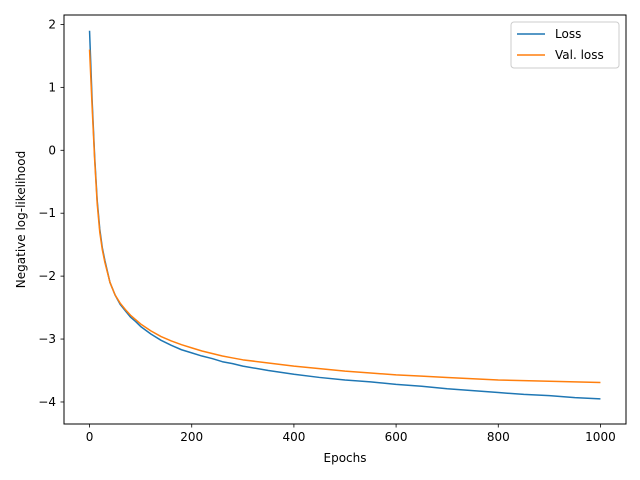 This screenshot has width=640, height=480. I want to click on y-tick-label: −1, so click(47, 213).